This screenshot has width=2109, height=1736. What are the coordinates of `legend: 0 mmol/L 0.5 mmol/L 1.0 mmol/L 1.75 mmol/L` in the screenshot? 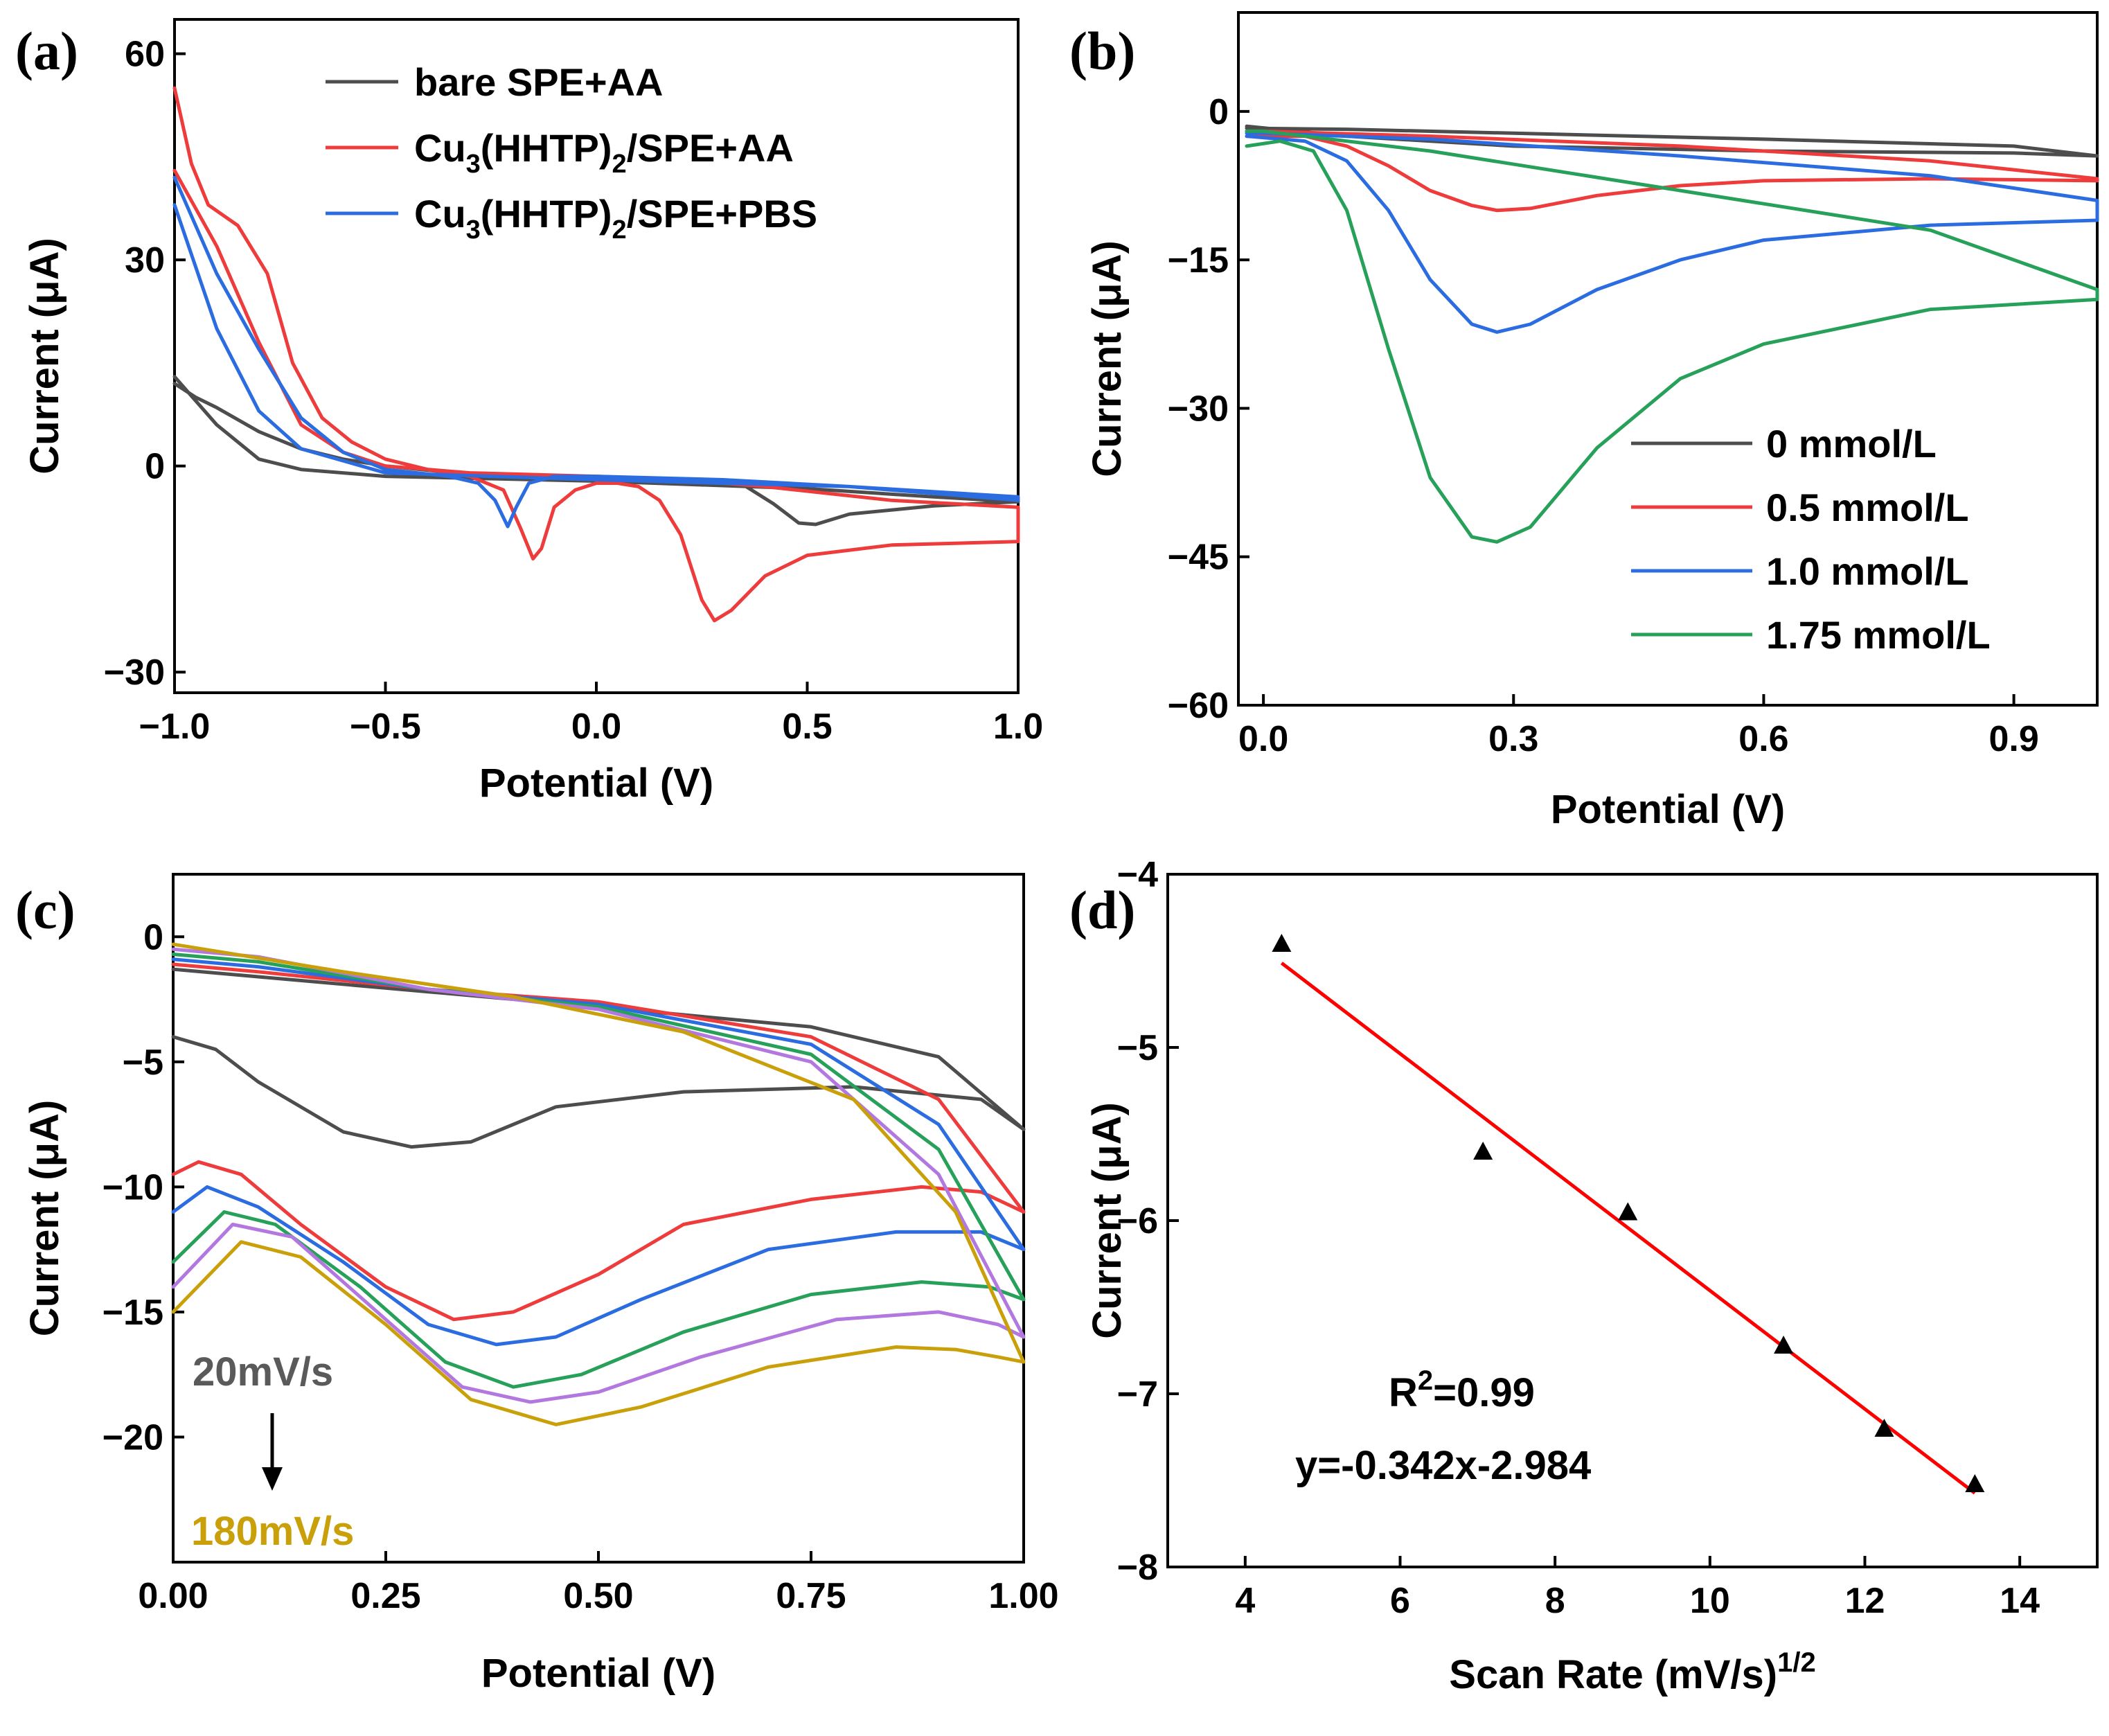 It's located at (1811, 540).